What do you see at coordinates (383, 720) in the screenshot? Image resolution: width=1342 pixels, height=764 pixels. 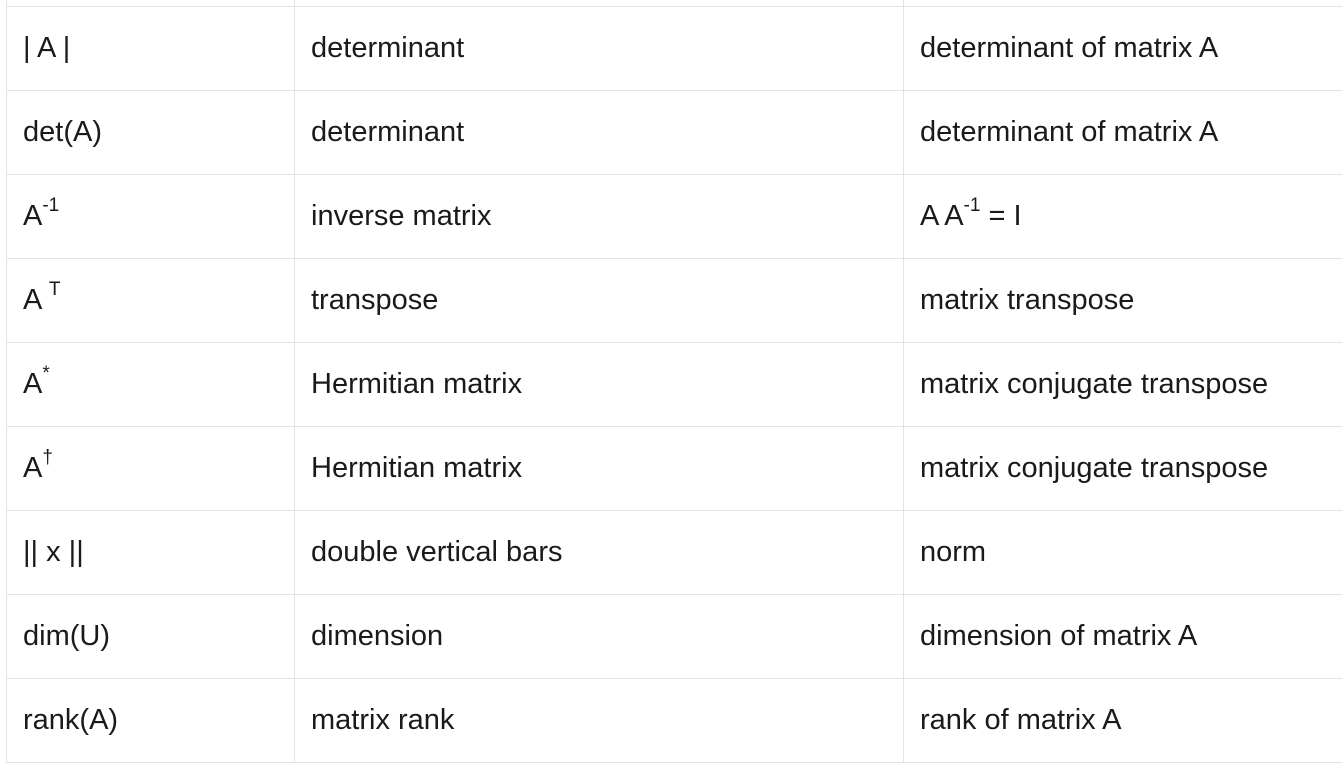 I see `symbol-name: matrix rank` at bounding box center [383, 720].